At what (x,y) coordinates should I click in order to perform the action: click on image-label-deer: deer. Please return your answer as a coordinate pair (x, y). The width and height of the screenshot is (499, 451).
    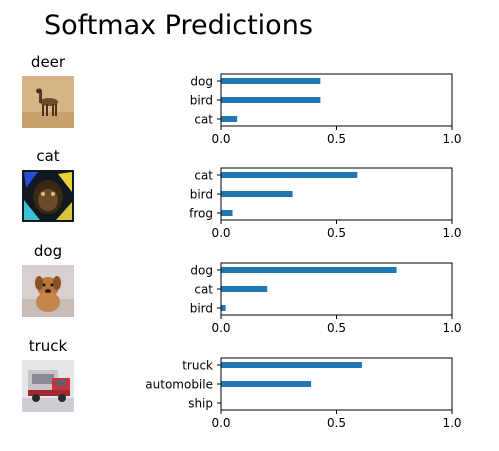
    Looking at the image, I should click on (48, 62).